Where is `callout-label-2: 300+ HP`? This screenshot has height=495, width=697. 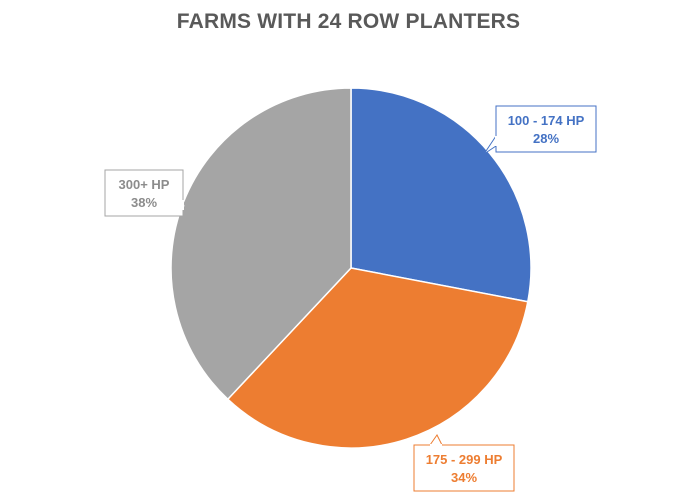 callout-label-2: 300+ HP is located at coordinates (144, 184).